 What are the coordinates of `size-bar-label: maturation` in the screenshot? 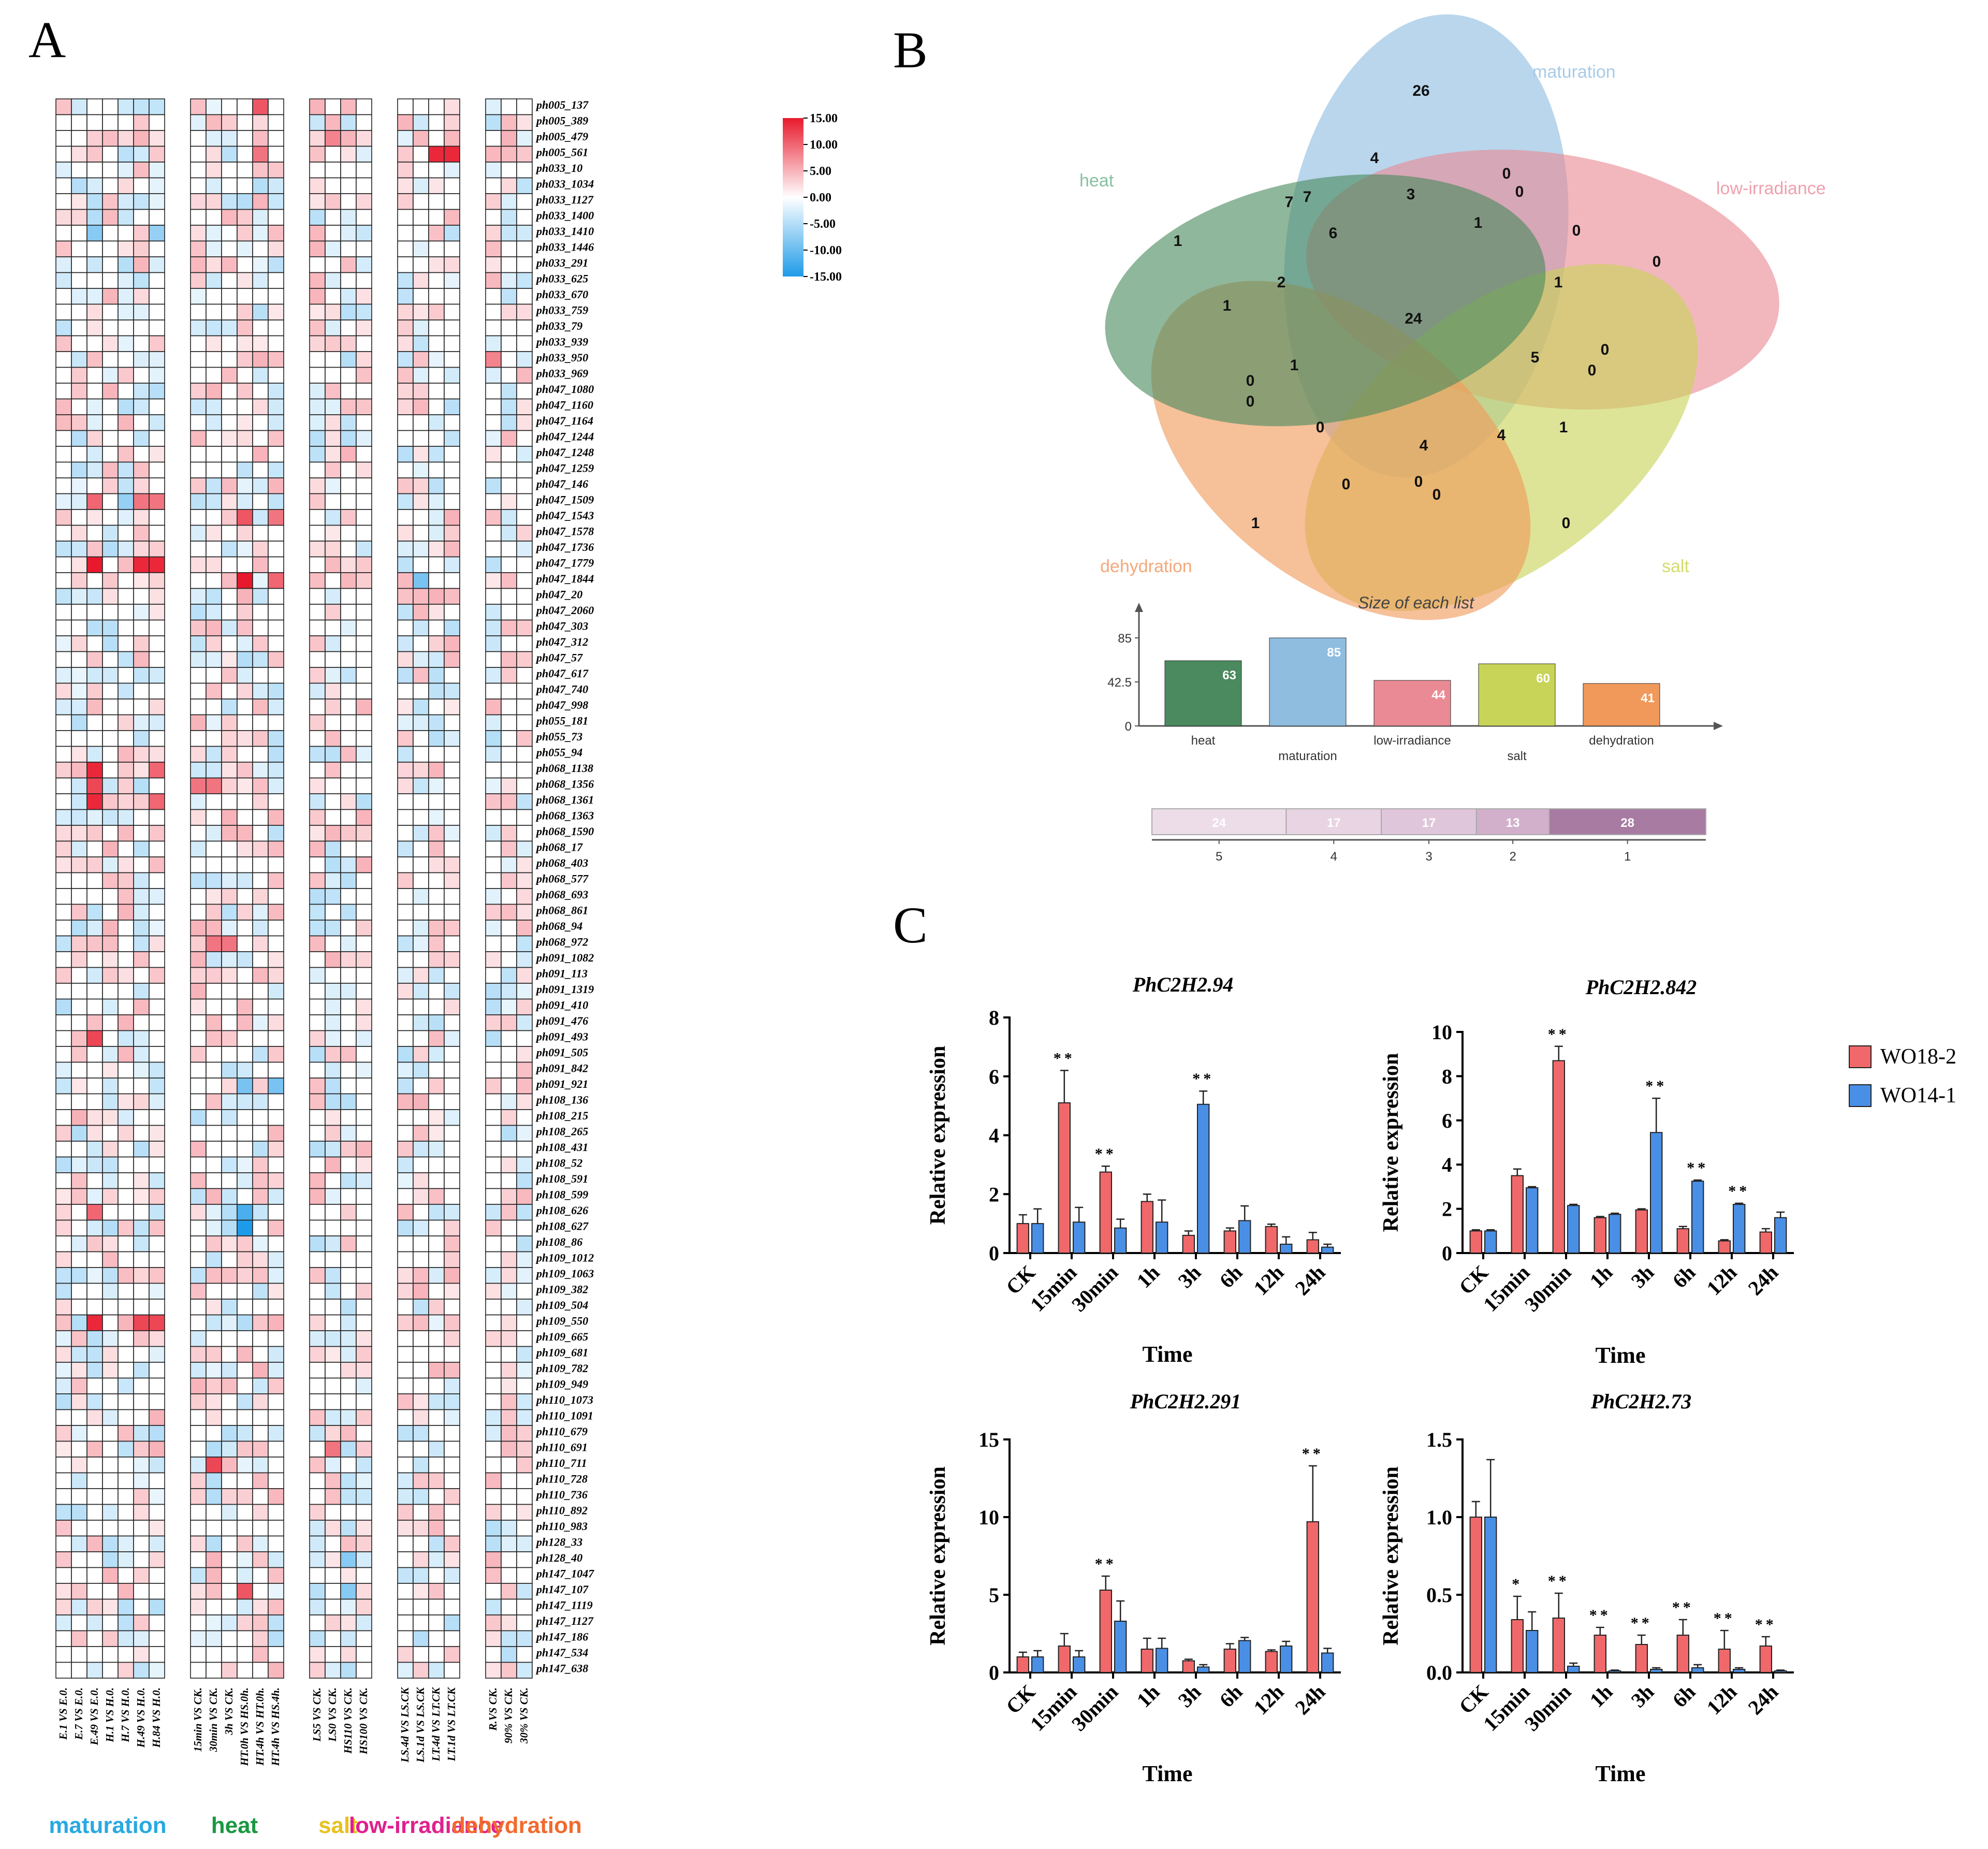 It's located at (1307, 756).